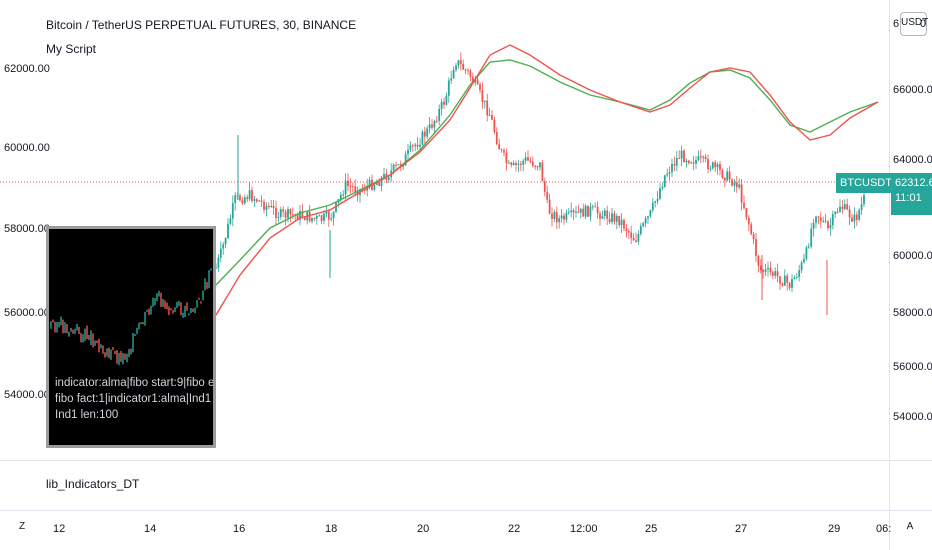 The height and width of the screenshot is (550, 932). What do you see at coordinates (896, 24) in the screenshot?
I see `currency-prefix: 6` at bounding box center [896, 24].